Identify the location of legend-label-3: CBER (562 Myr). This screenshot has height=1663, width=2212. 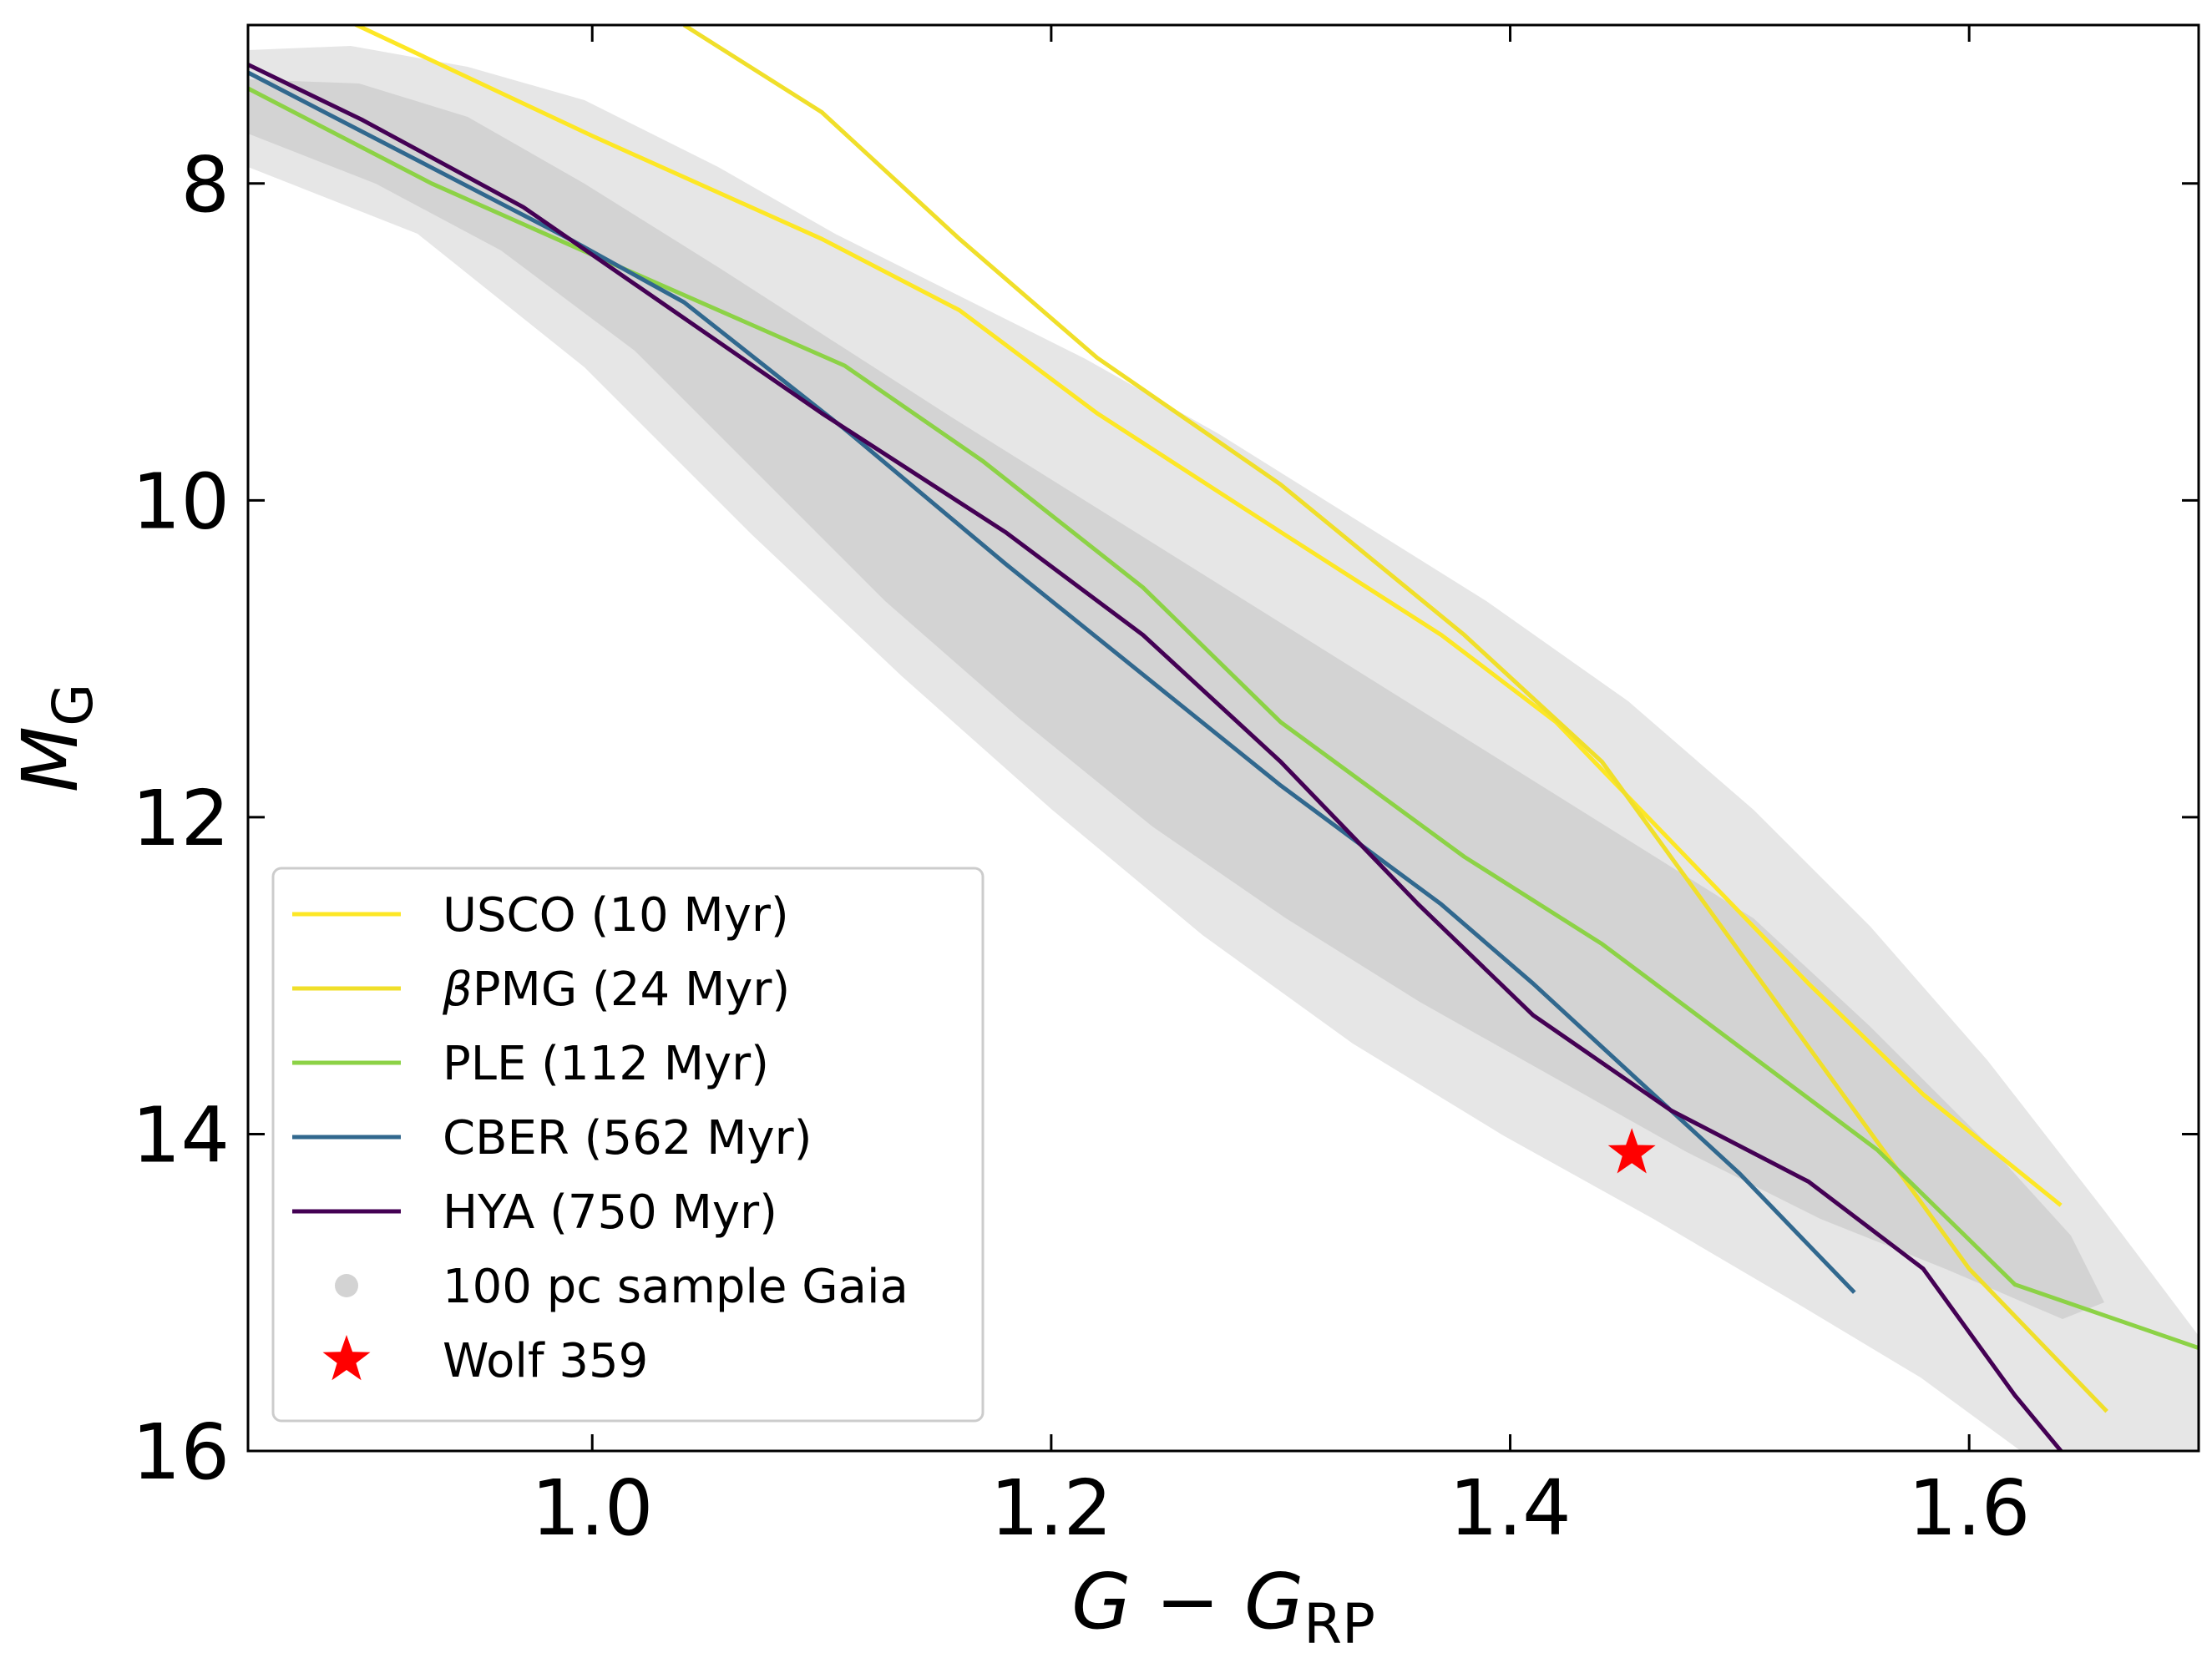
(627, 1138).